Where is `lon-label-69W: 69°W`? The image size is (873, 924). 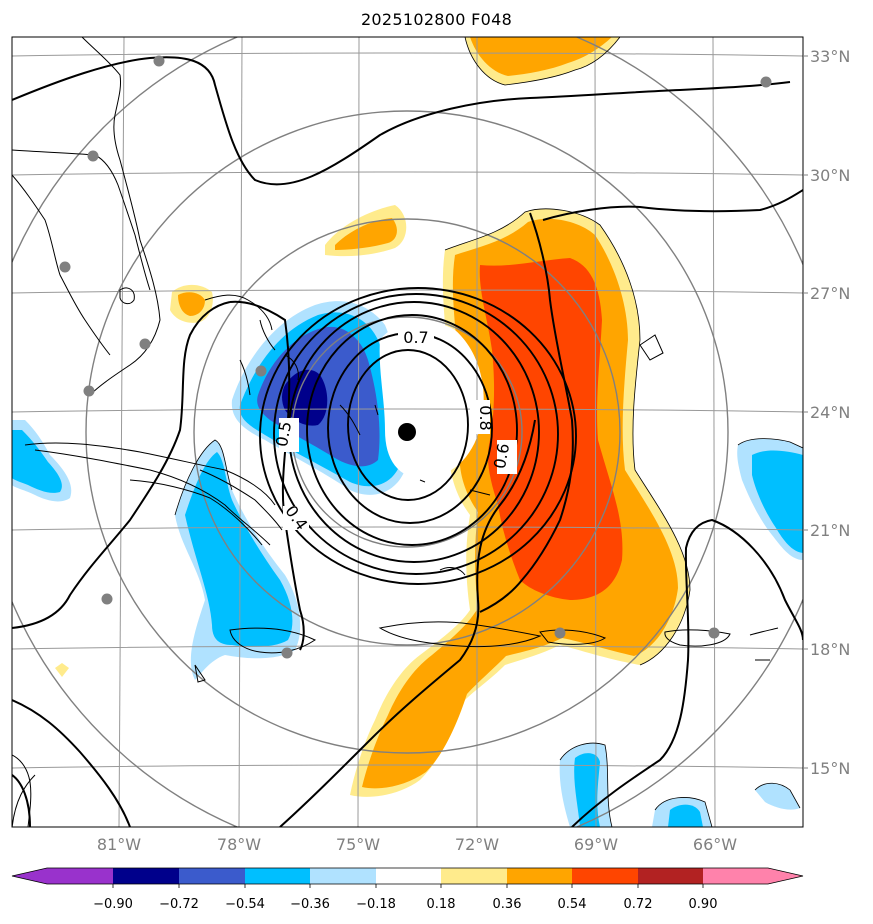 lon-label-69W: 69°W is located at coordinates (596, 844).